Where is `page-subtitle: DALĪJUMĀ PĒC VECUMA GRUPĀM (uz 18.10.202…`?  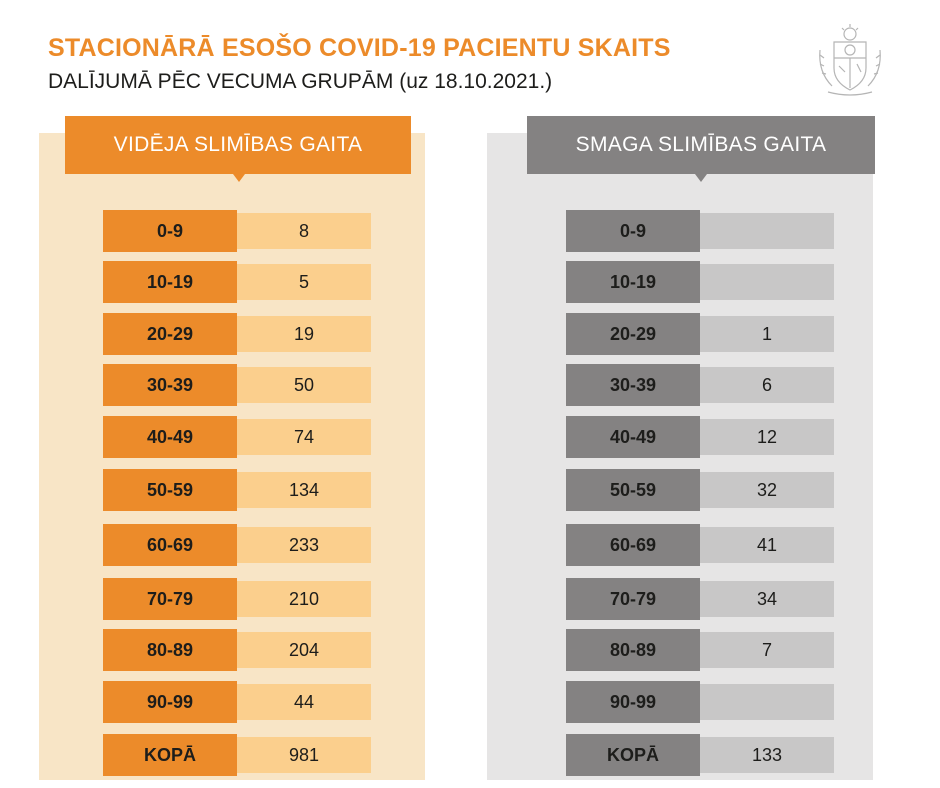 page-subtitle: DALĪJUMĀ PĒC VECUMA GRUPĀM (uz 18.10.202… is located at coordinates (300, 81).